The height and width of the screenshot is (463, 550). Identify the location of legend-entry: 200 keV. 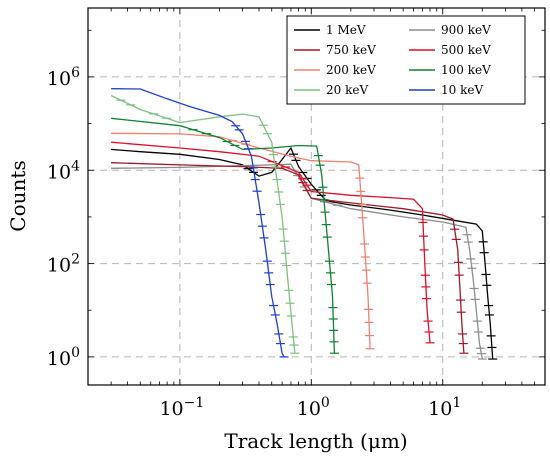
(351, 70).